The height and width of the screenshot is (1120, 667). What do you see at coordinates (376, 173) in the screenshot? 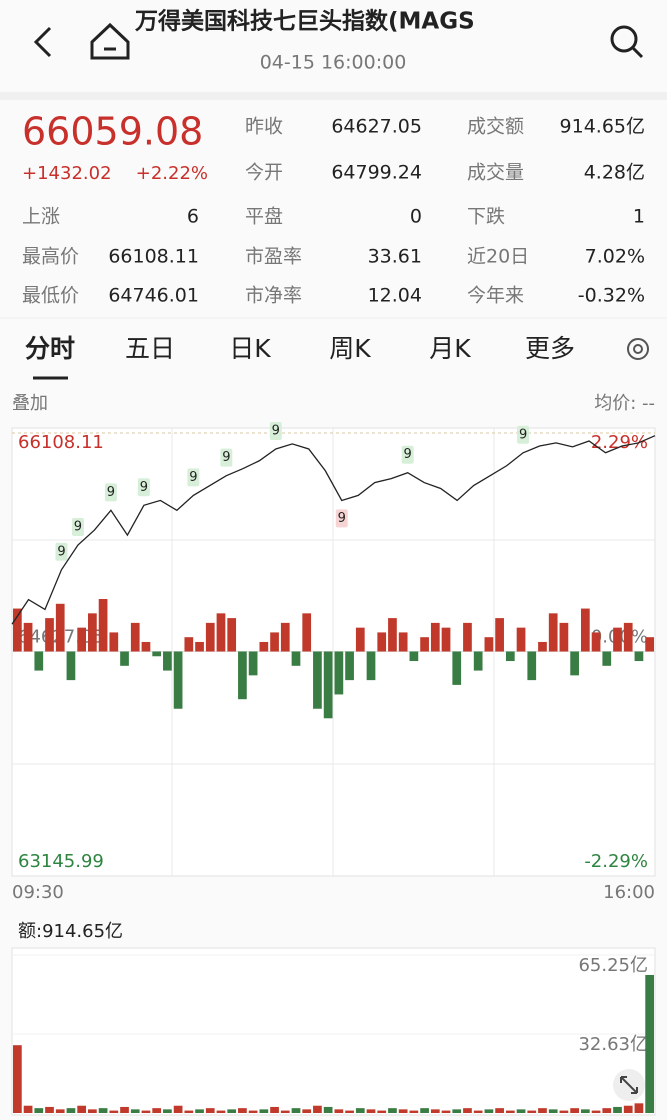
I see `stat-value: 64799.24` at bounding box center [376, 173].